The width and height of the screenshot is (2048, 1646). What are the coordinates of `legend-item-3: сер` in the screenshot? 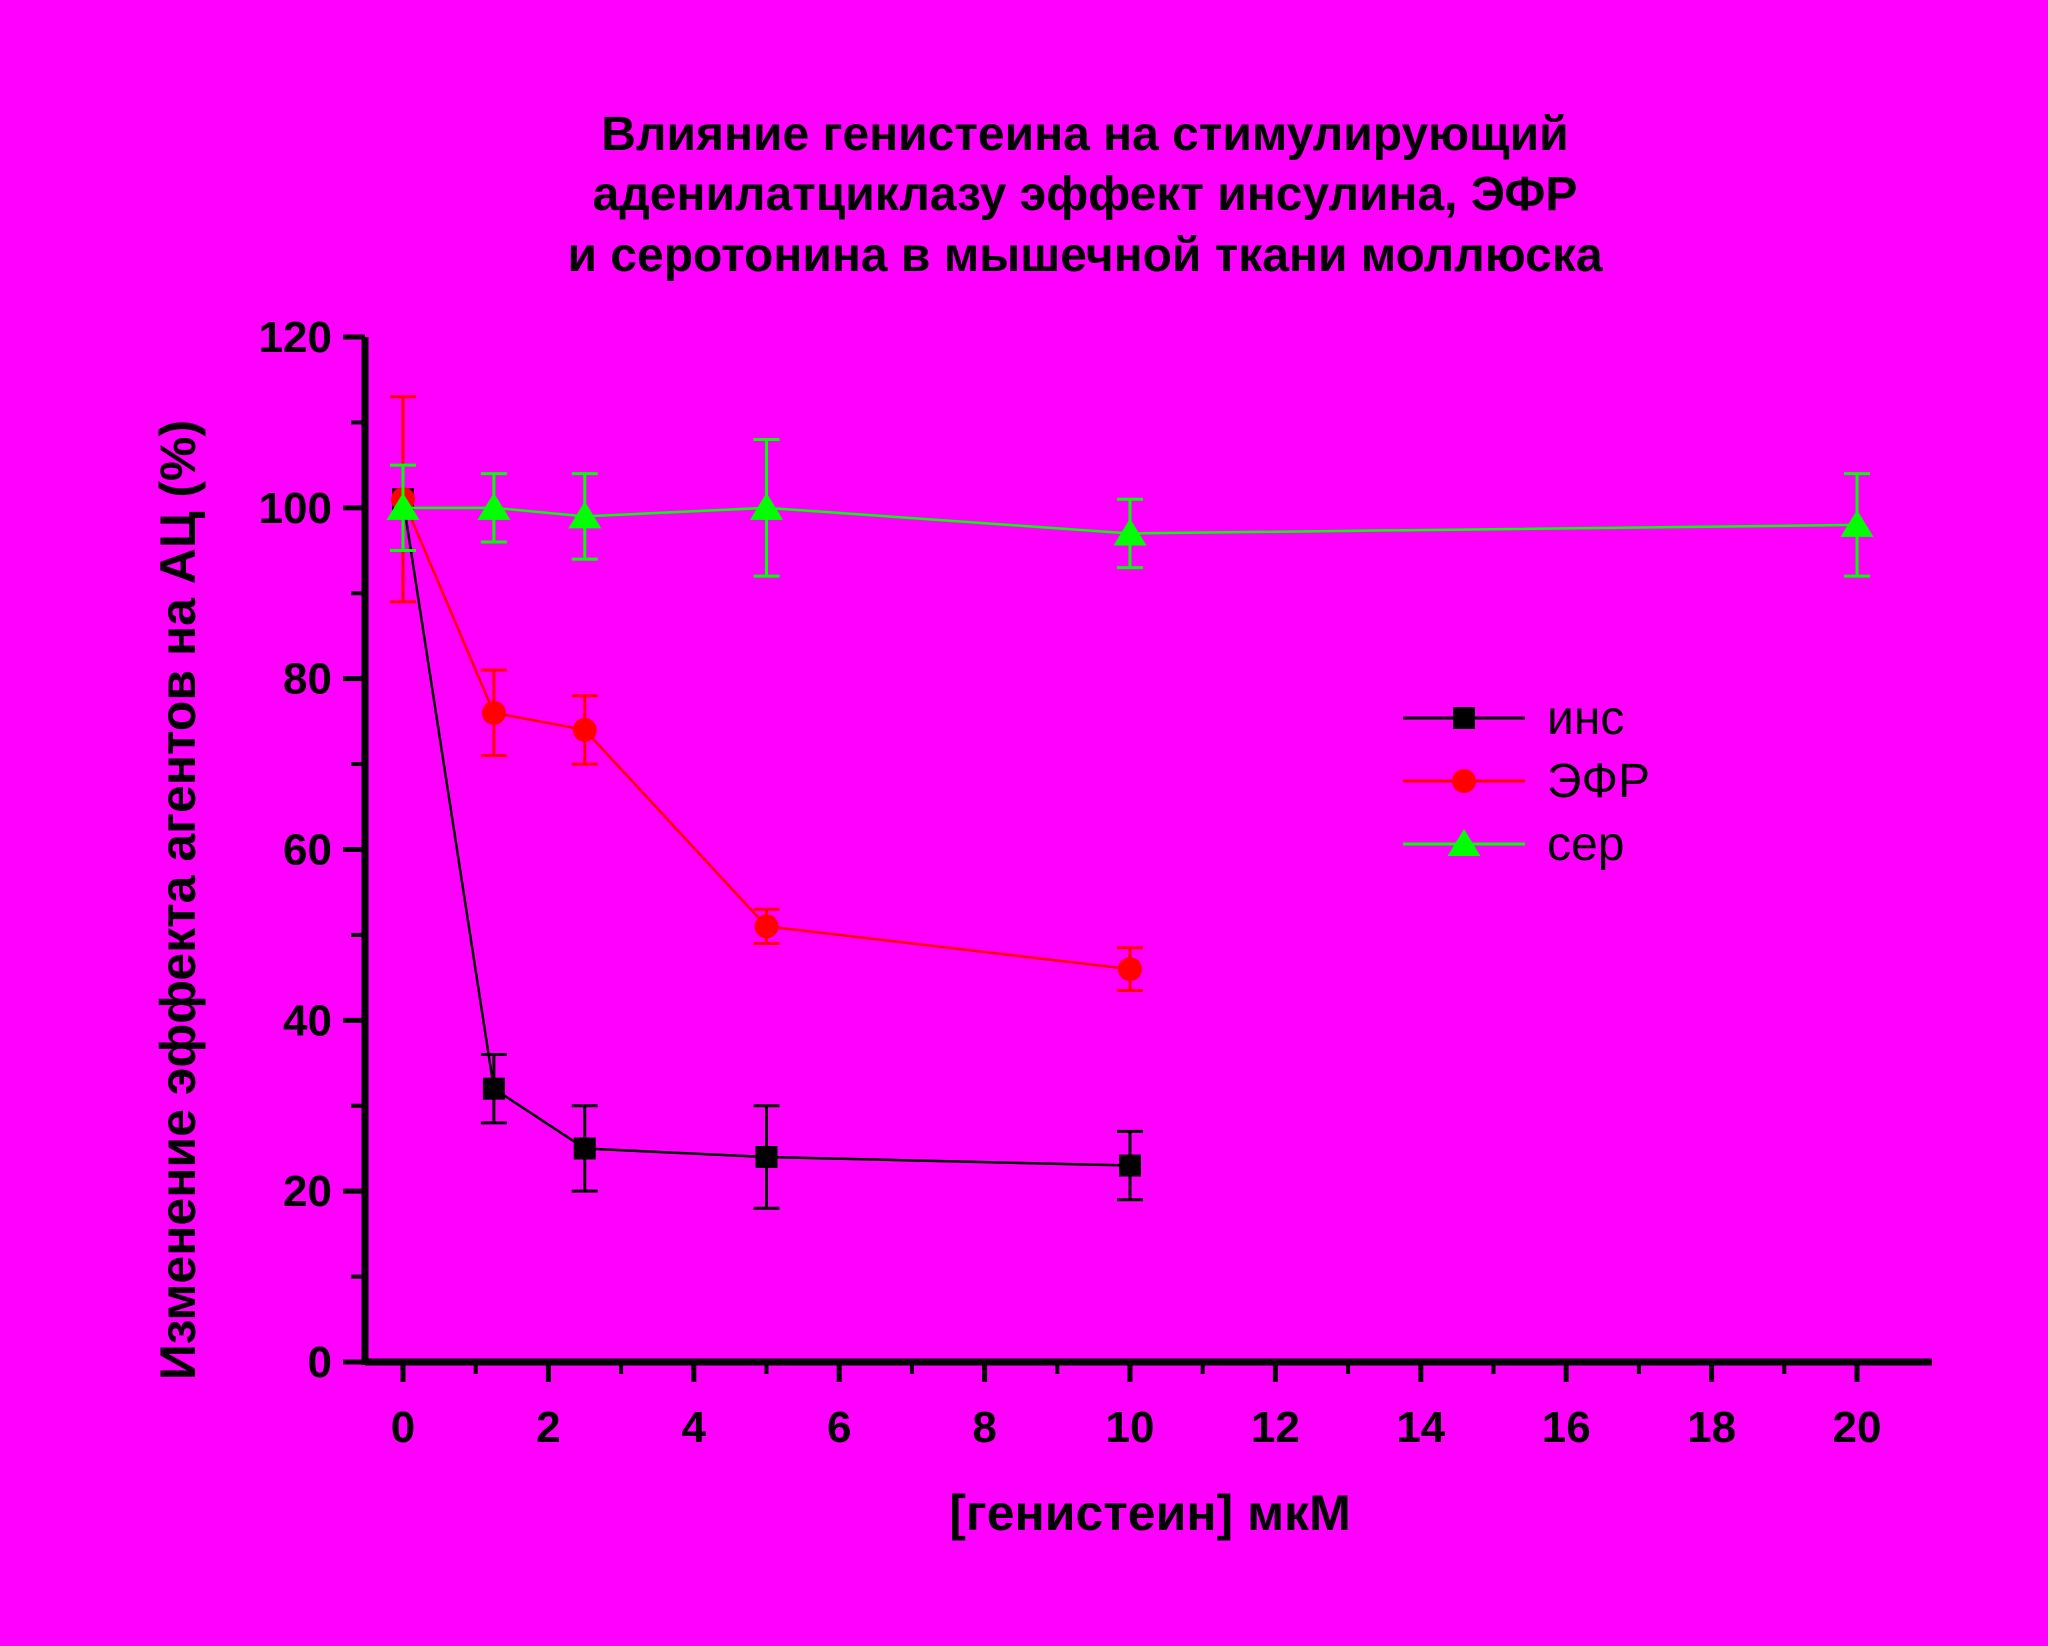 It's located at (1513, 844).